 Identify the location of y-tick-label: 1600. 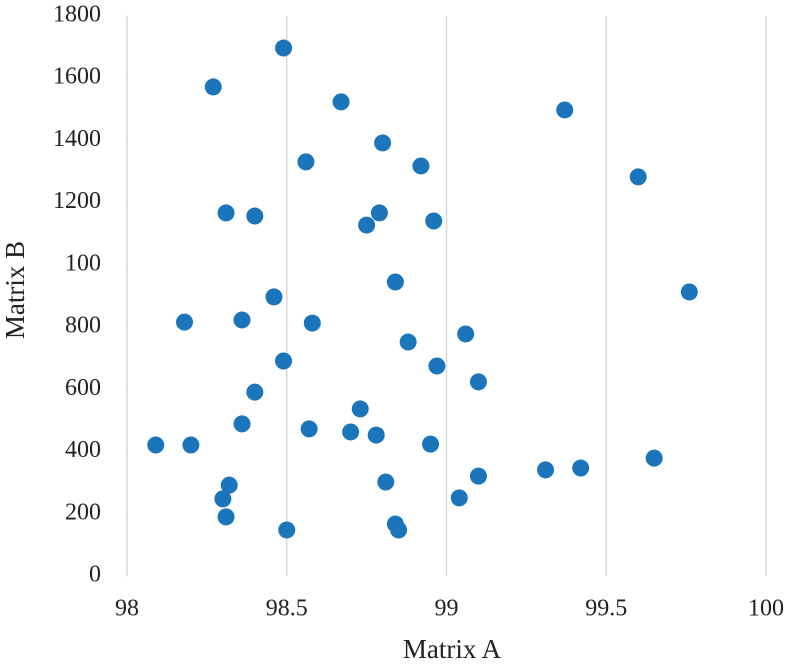
(77, 77).